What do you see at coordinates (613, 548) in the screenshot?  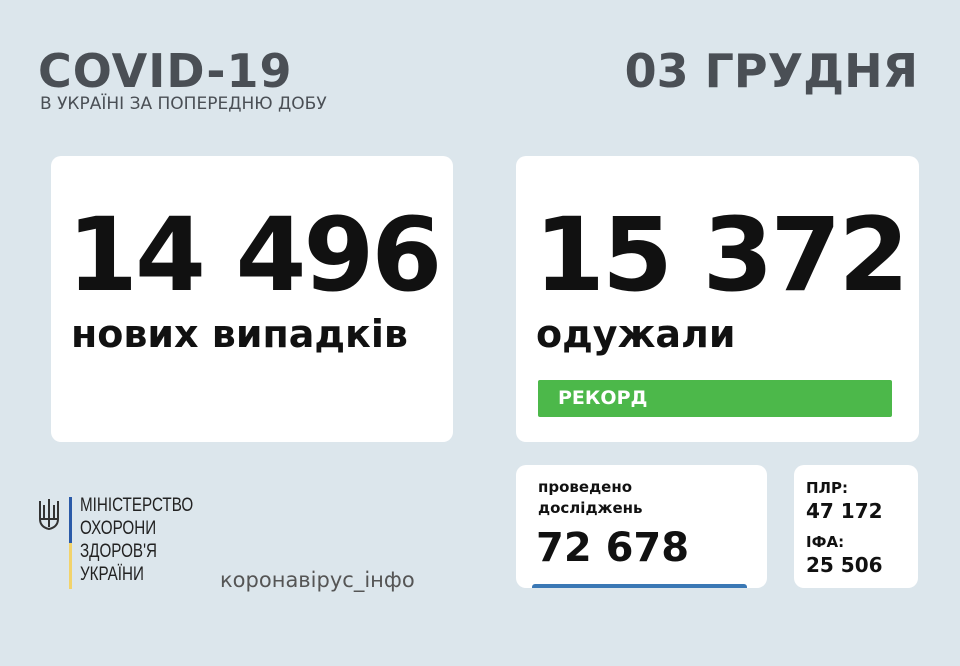 I see `tests-value: 72 678` at bounding box center [613, 548].